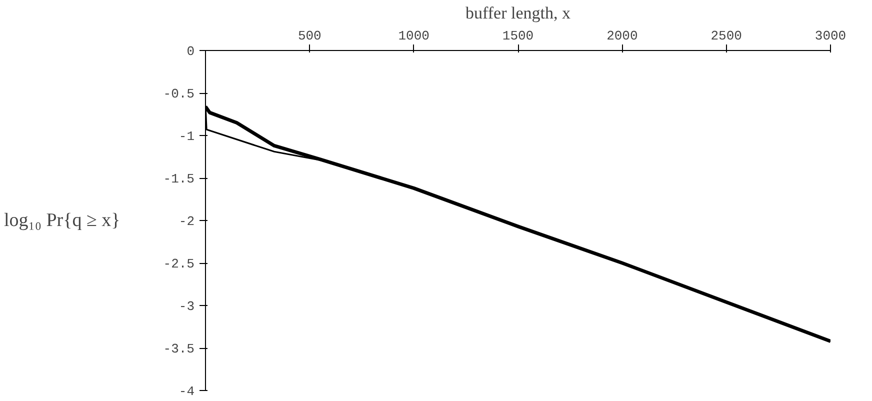 This screenshot has width=872, height=401. Describe the element at coordinates (62, 220) in the screenshot. I see `y-axis-title: log₁₀ Pr{q ≥ x}` at that location.